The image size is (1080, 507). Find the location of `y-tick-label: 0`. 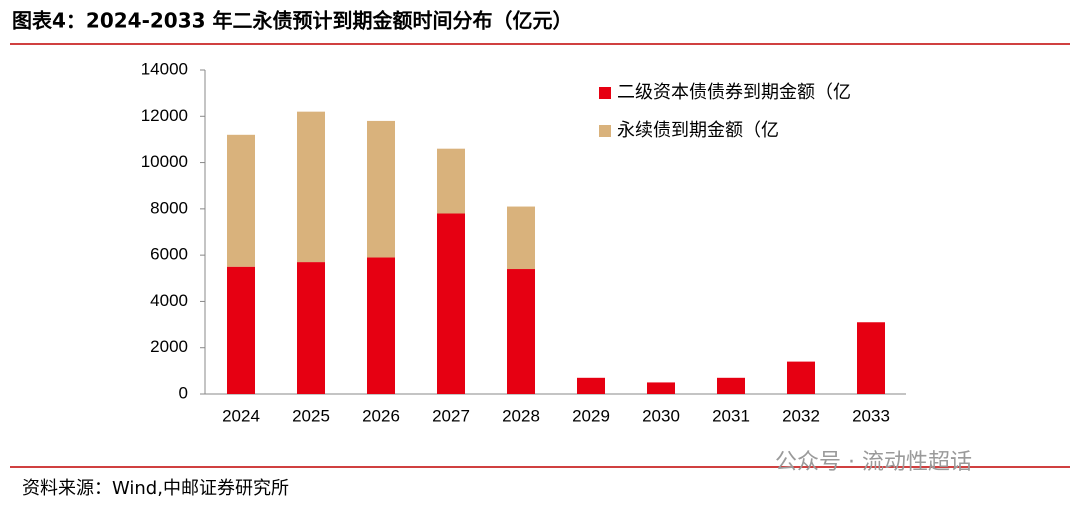

y-tick-label: 0 is located at coordinates (183, 392).